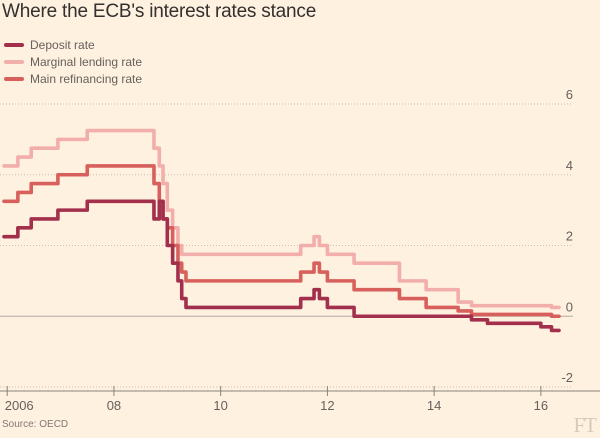  Describe the element at coordinates (569, 236) in the screenshot. I see `y-tick-label-2: 2` at that location.